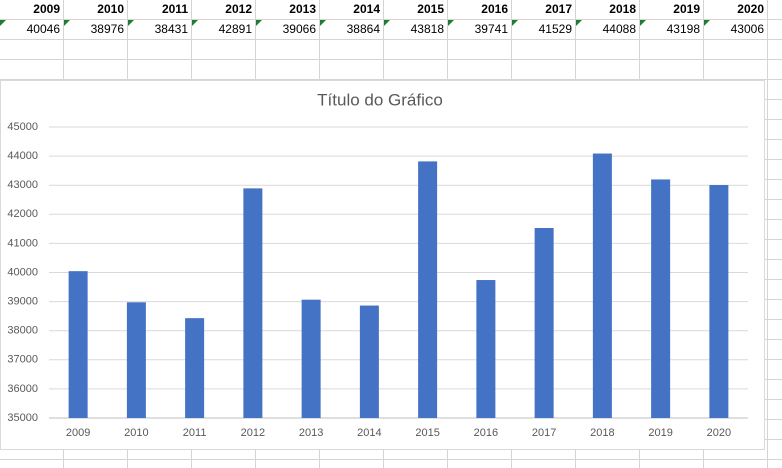 The height and width of the screenshot is (468, 782). I want to click on header-cell: 2009, so click(46, 9).